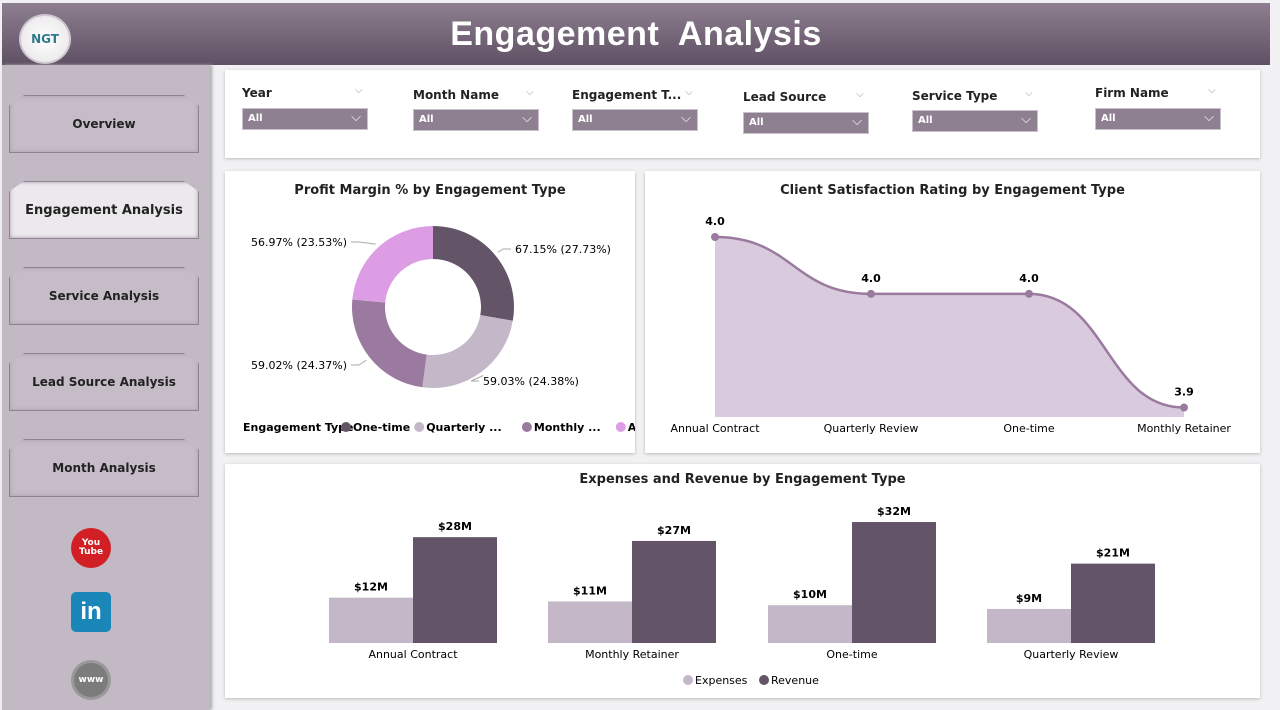 This screenshot has height=710, width=1280. Describe the element at coordinates (721, 680) in the screenshot. I see `legend-entry: Expenses` at that location.